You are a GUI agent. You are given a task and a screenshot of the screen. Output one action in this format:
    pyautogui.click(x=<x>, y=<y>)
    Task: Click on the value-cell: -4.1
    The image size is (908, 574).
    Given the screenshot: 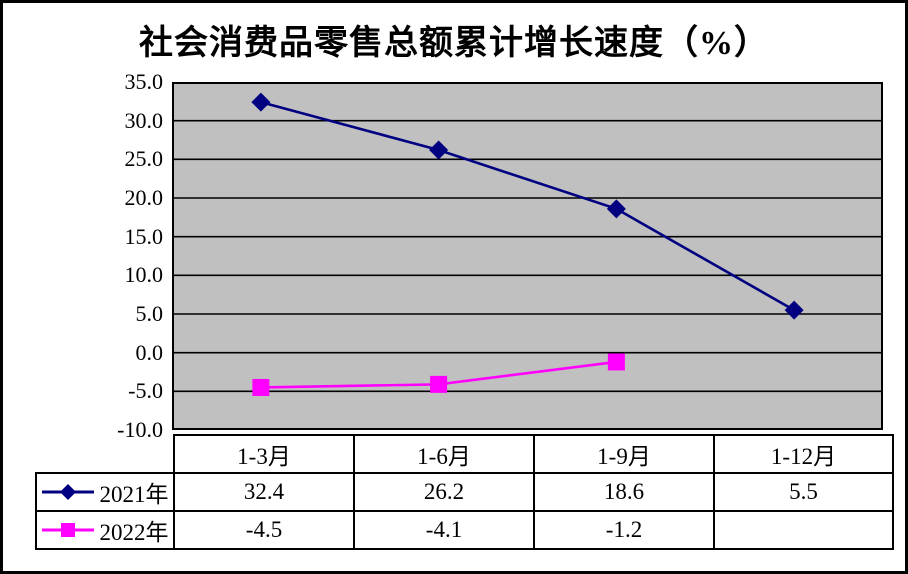 What is the action you would take?
    pyautogui.click(x=444, y=530)
    